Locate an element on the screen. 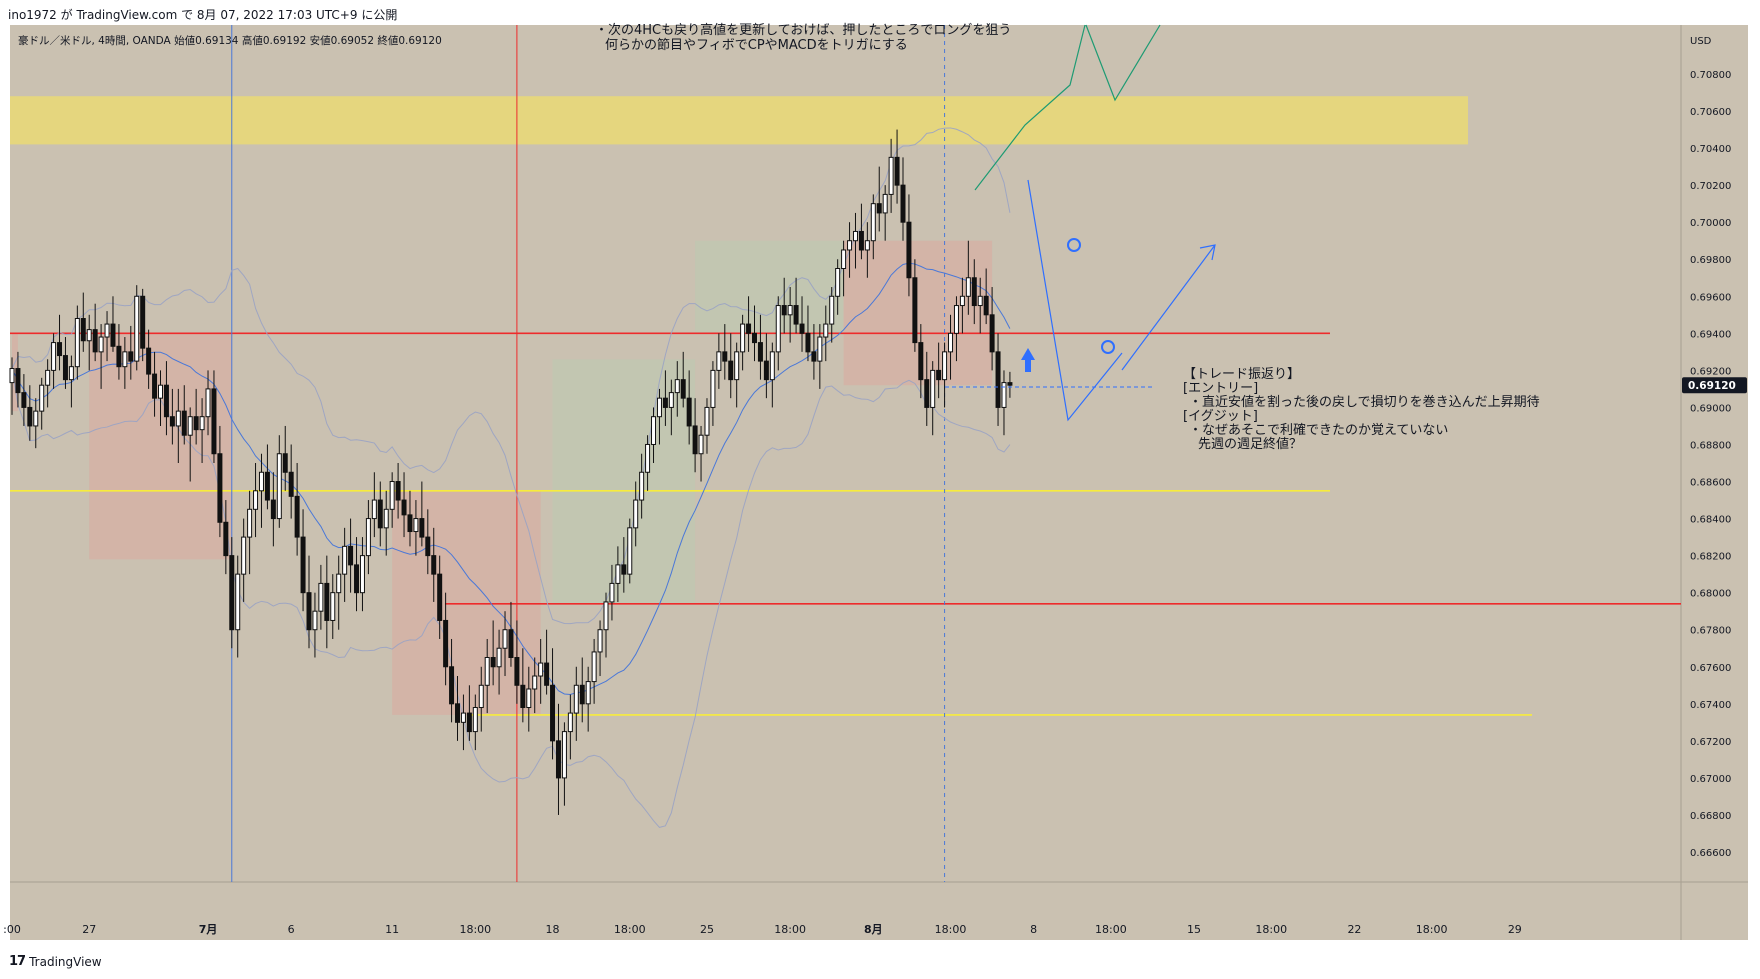  tradingview-footer: 17 TradingView is located at coordinates (55, 961).